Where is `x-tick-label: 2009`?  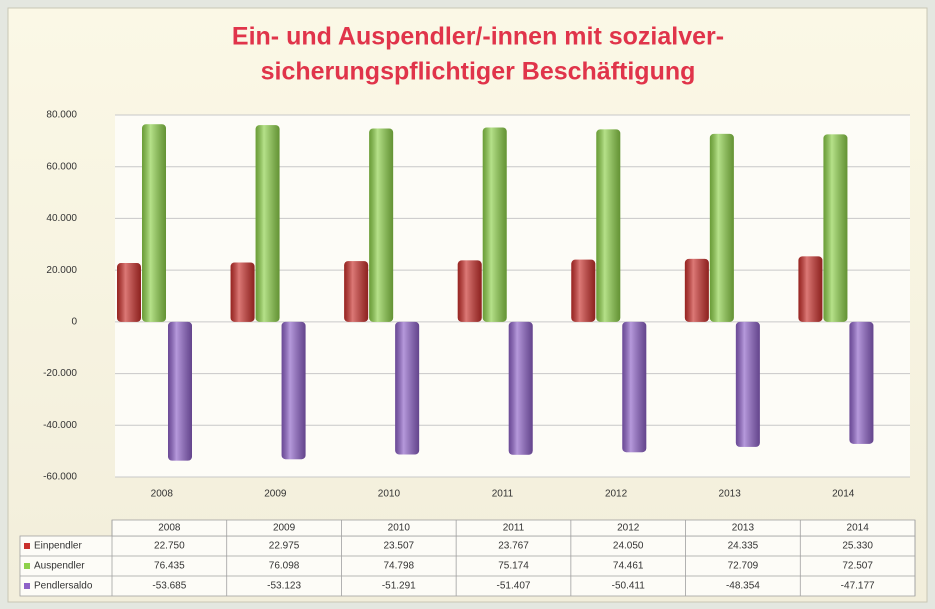 x-tick-label: 2009 is located at coordinates (275, 494).